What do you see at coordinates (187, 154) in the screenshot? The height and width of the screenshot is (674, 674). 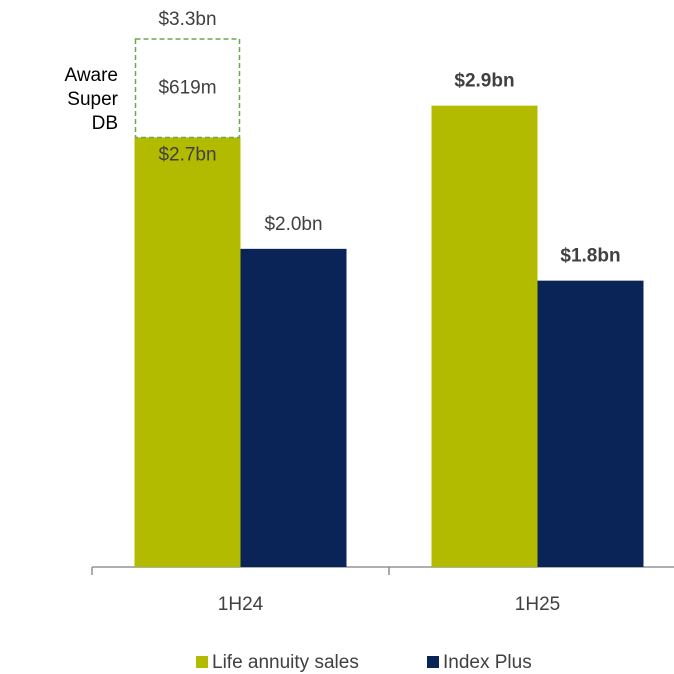 I see `value-label: $2.7bn` at bounding box center [187, 154].